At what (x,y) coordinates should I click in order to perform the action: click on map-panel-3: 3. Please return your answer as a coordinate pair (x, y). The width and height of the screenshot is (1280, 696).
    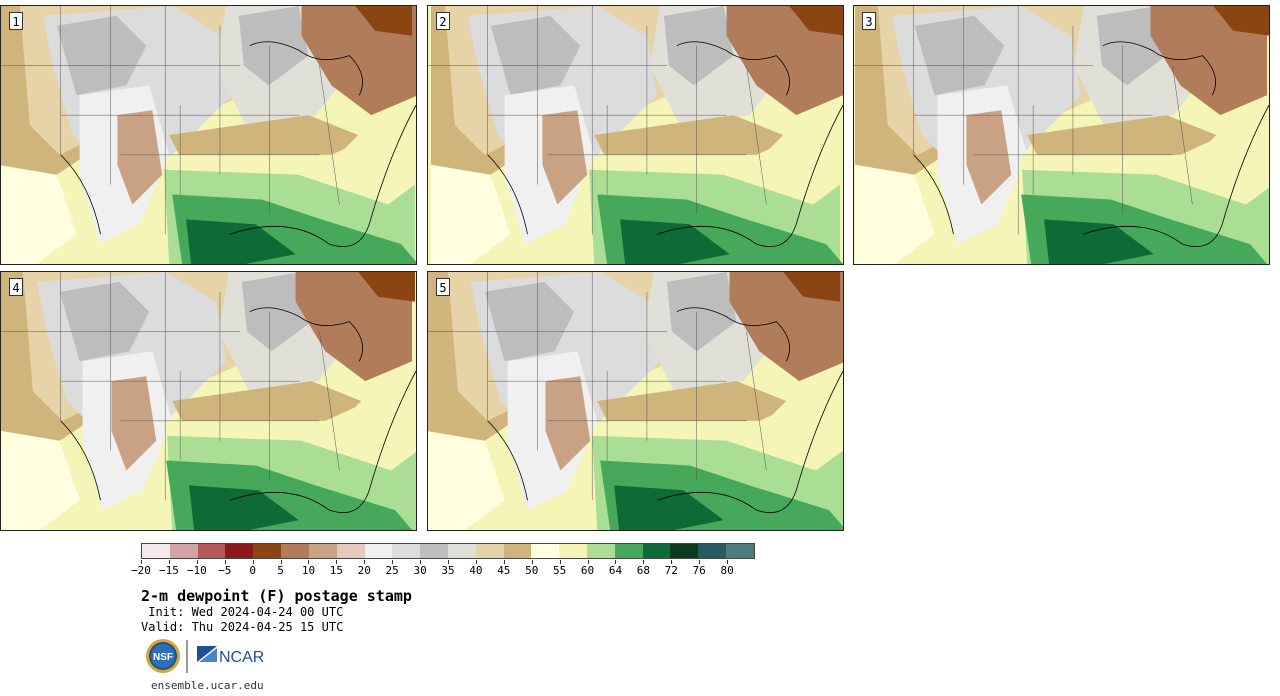
    Looking at the image, I should click on (1061, 135).